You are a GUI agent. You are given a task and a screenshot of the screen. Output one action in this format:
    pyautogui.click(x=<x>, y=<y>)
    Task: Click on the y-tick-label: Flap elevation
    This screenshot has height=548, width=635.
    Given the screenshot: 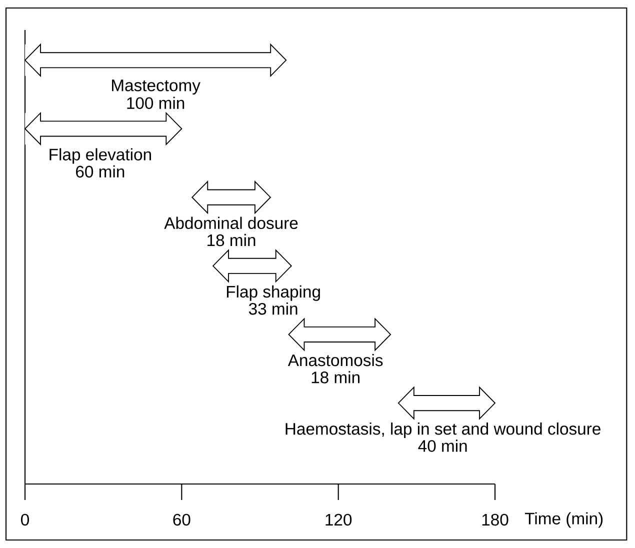 What is the action you would take?
    pyautogui.click(x=100, y=156)
    